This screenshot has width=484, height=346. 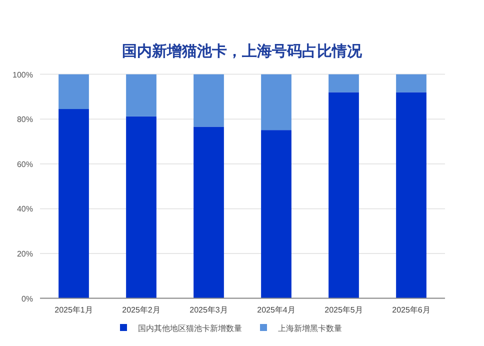 What do you see at coordinates (242, 51) in the screenshot?
I see `chart-title: 国内新增猫池卡，上海号码占比情况` at bounding box center [242, 51].